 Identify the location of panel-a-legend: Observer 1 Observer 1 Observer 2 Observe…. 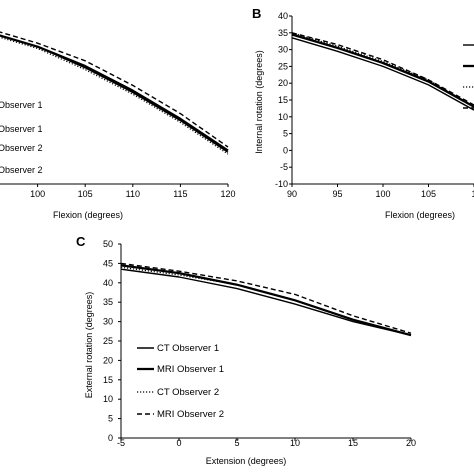
(21, 137).